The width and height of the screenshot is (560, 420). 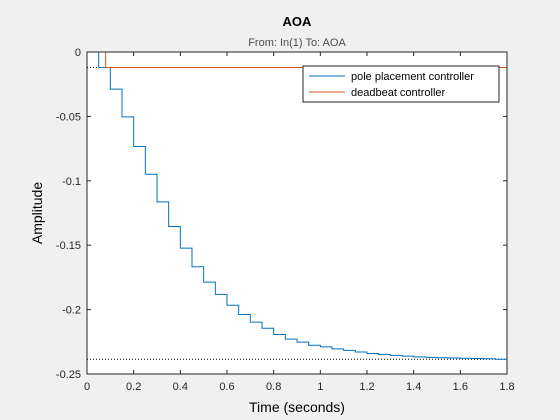 I want to click on x-tick-label: 1.8, so click(x=506, y=387).